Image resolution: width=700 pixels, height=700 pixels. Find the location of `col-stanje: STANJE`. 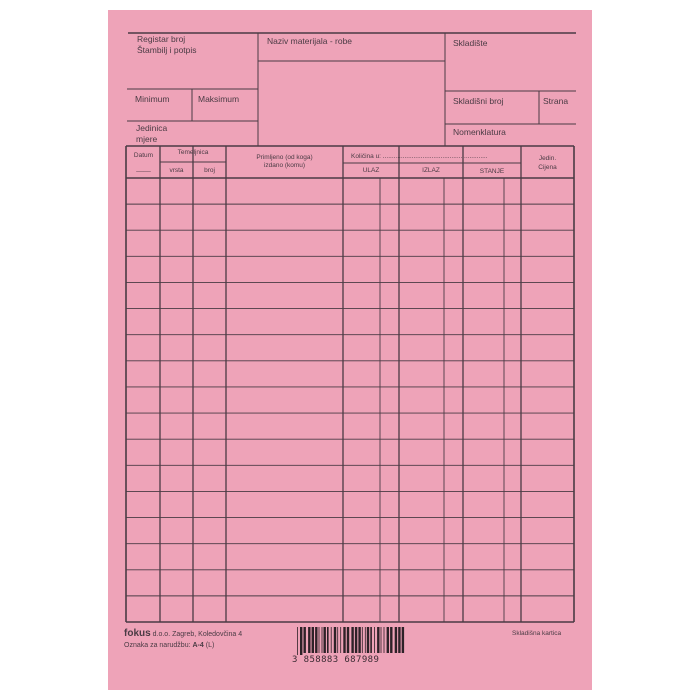

col-stanje: STANJE is located at coordinates (492, 171).